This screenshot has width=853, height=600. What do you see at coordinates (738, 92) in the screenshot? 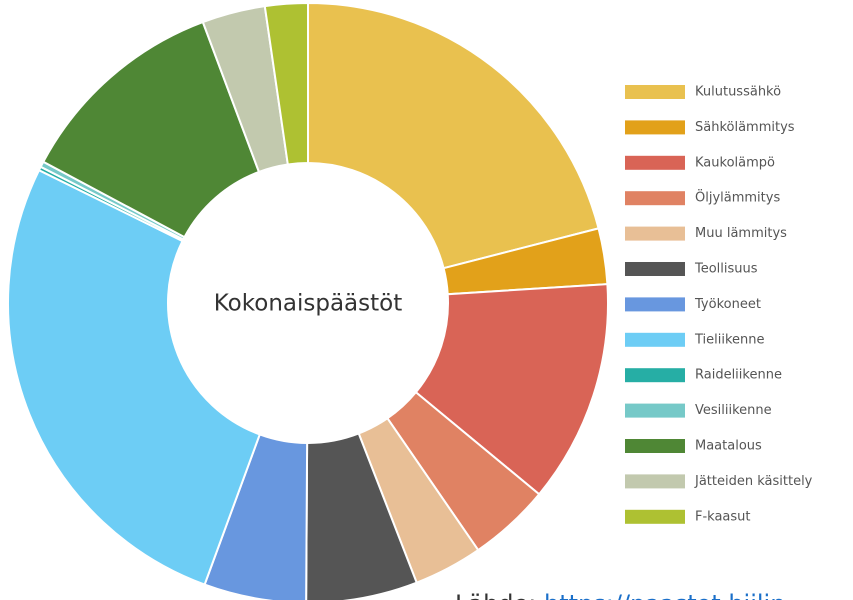
I see `legend-label: Kulutussähkö` at bounding box center [738, 92].